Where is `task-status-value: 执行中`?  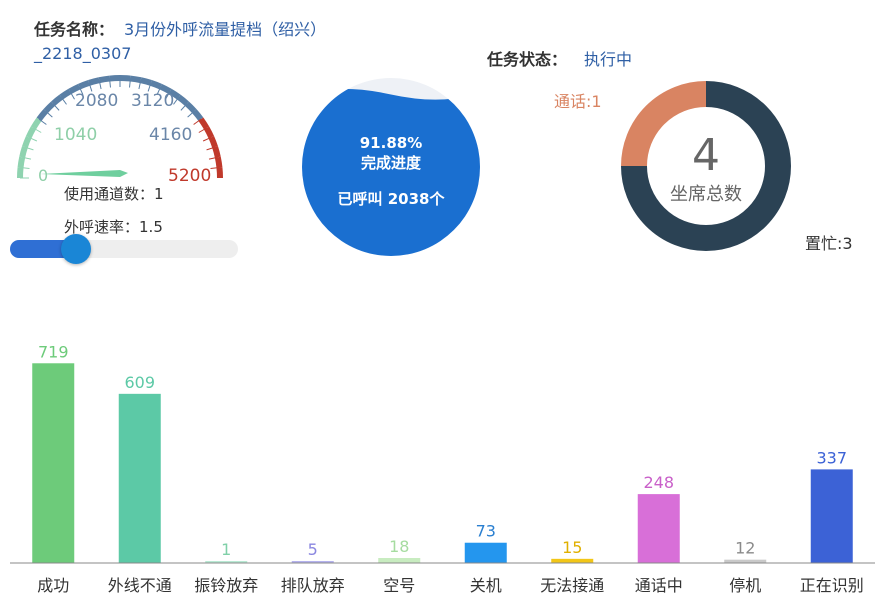 task-status-value: 执行中 is located at coordinates (608, 59).